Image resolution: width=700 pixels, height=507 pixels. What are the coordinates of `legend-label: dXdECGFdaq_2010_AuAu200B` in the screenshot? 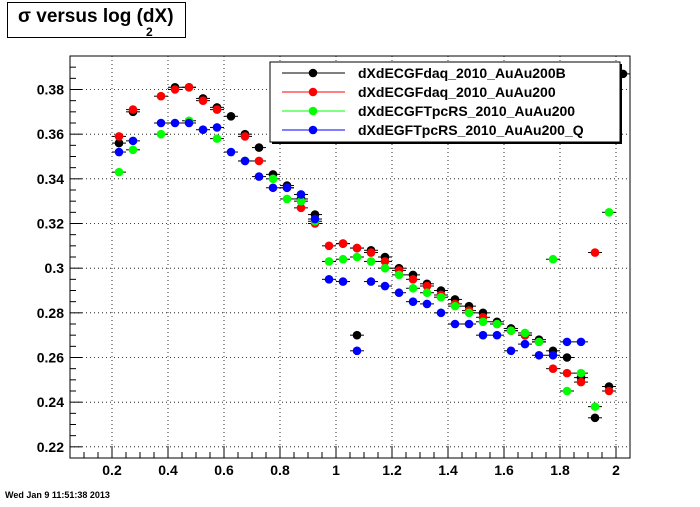 It's located at (462, 73).